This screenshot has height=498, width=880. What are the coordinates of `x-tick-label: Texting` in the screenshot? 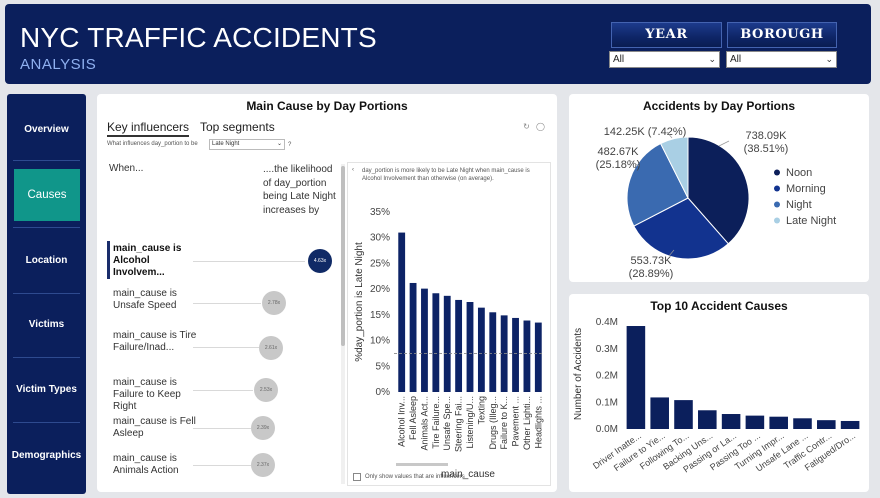 It's located at (481, 410).